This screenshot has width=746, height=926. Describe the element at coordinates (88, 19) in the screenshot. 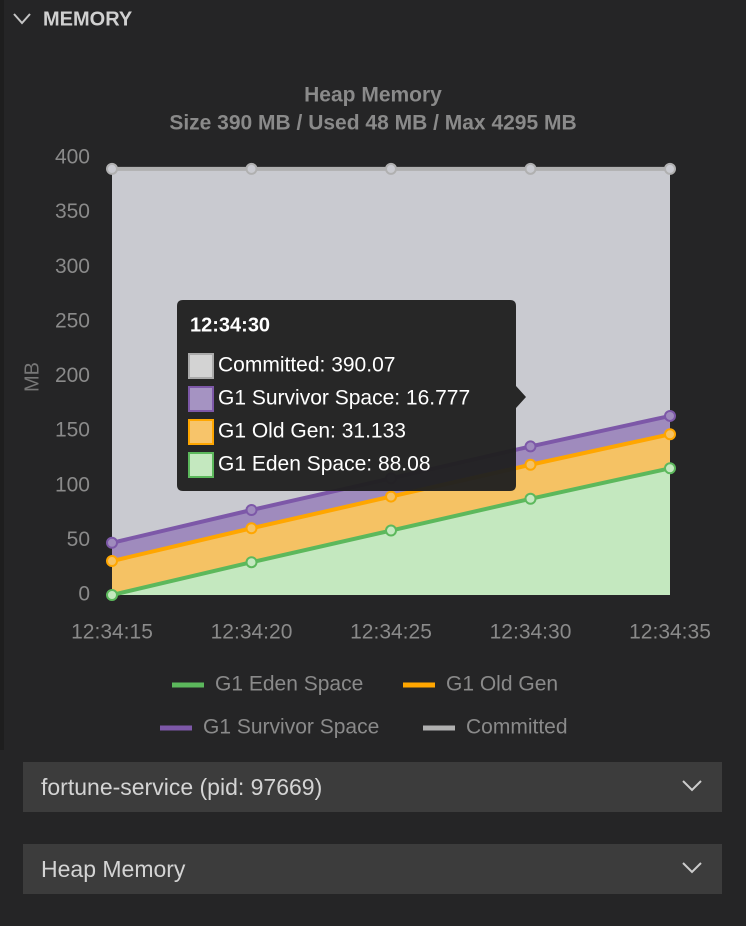

I see `panel-title: MEMORY` at that location.